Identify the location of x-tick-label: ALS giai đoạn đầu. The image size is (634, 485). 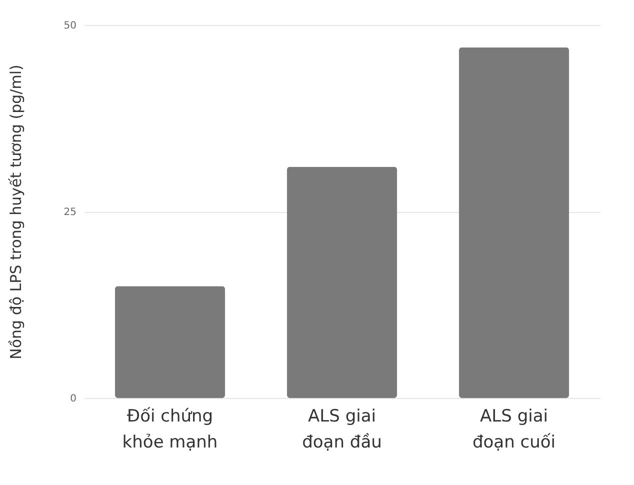
(342, 429).